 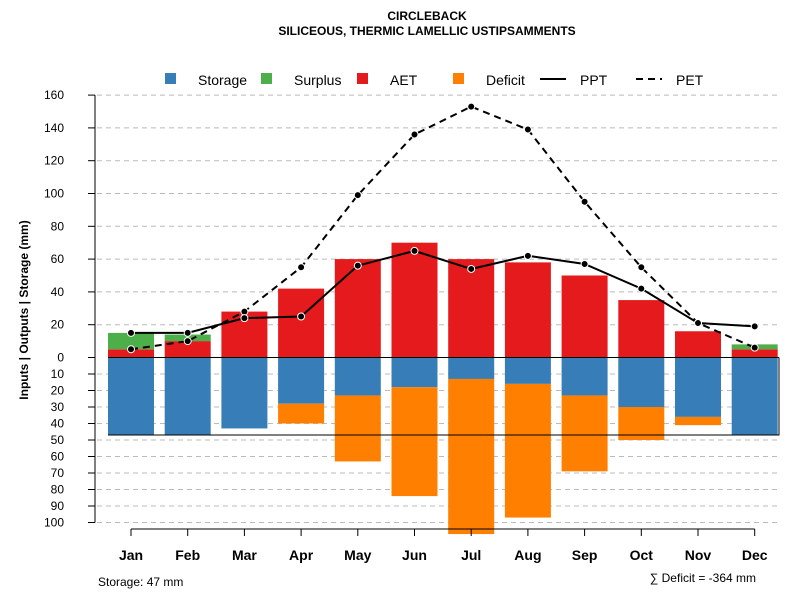 I want to click on aet-bar-Aug, so click(x=527, y=310).